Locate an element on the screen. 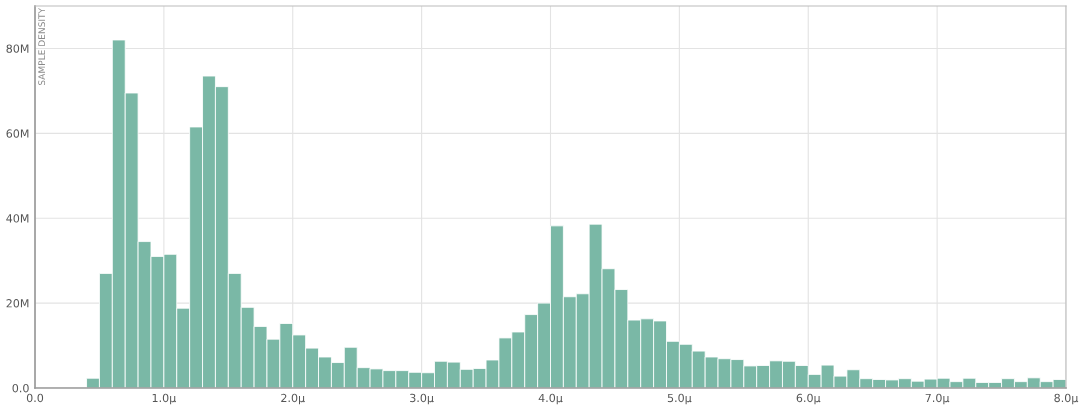 This screenshot has width=1080, height=419. y-tick-label: 40M is located at coordinates (17, 218).